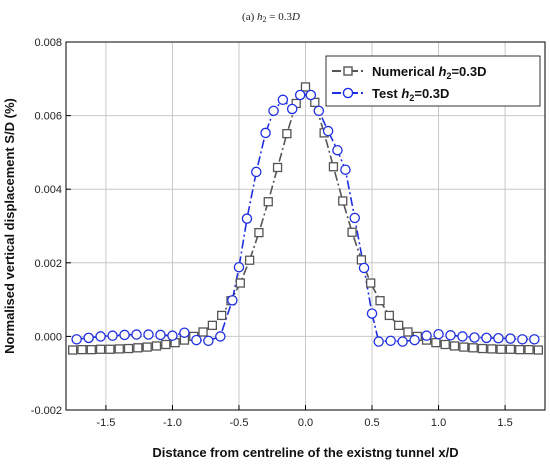 The width and height of the screenshot is (550, 466). I want to click on x-tick-label: 1.5, so click(504, 423).